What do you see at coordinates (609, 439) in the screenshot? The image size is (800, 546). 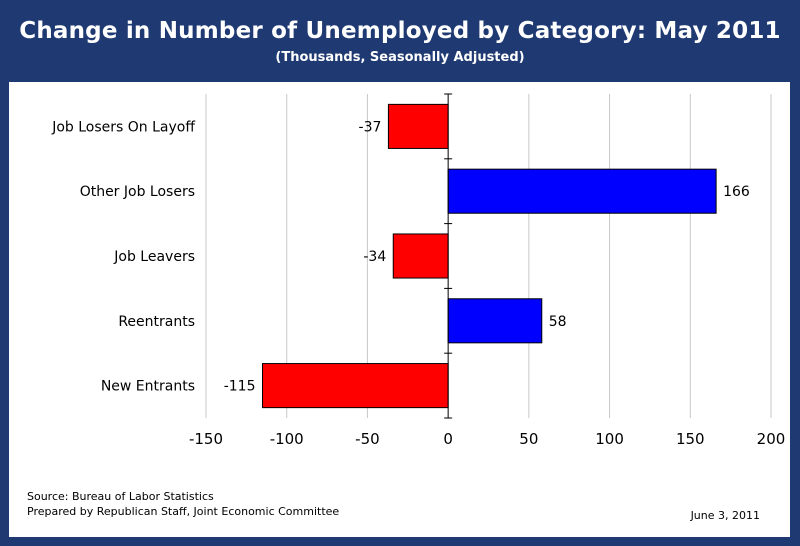 I see `x-tick-label-5: 100` at bounding box center [609, 439].